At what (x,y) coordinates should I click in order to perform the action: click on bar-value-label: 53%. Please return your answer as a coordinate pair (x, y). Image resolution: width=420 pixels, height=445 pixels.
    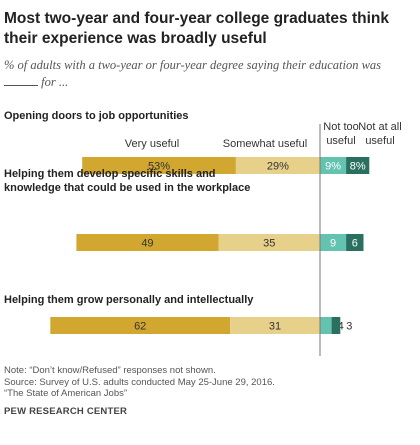
    Looking at the image, I should click on (159, 167).